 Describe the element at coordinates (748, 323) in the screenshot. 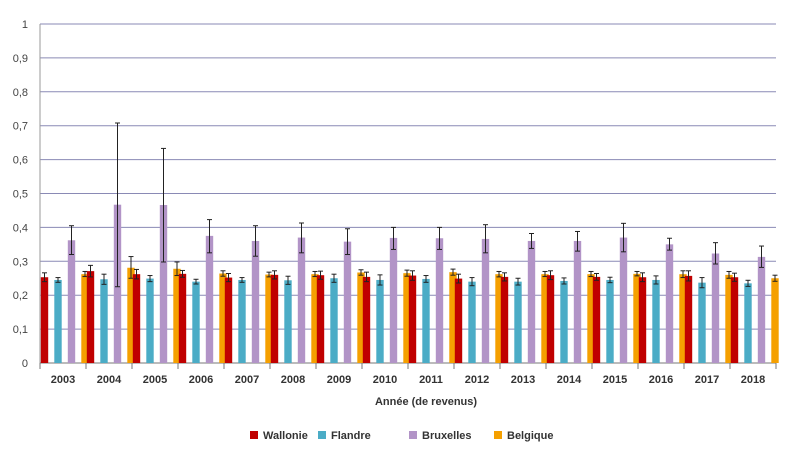

I see `bar-flandre-2018` at that location.